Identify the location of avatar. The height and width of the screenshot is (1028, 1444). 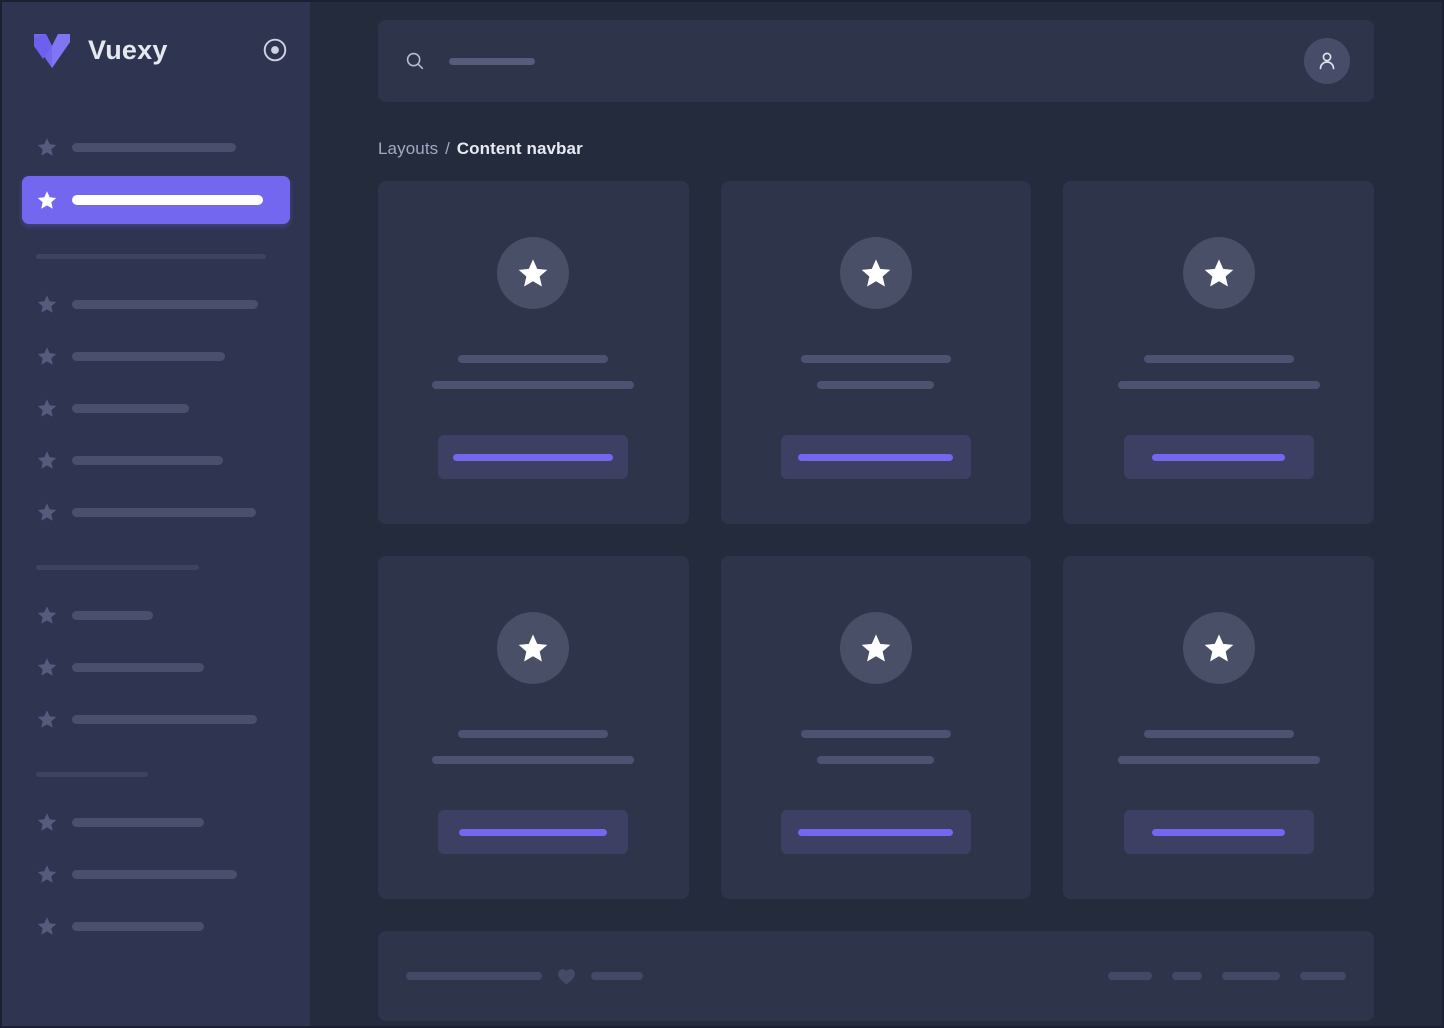
(1327, 61).